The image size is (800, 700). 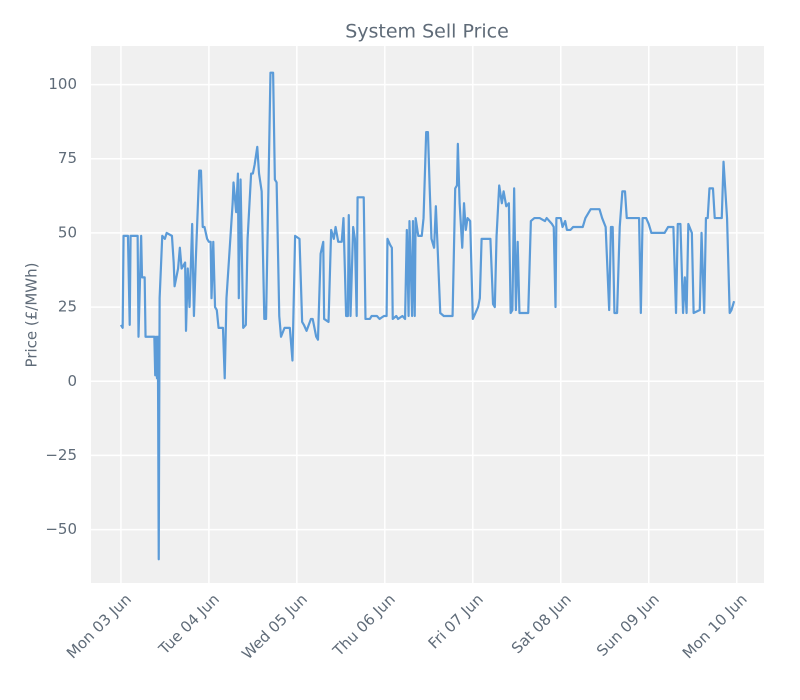 What do you see at coordinates (67, 158) in the screenshot?
I see `y-tick-label: 75` at bounding box center [67, 158].